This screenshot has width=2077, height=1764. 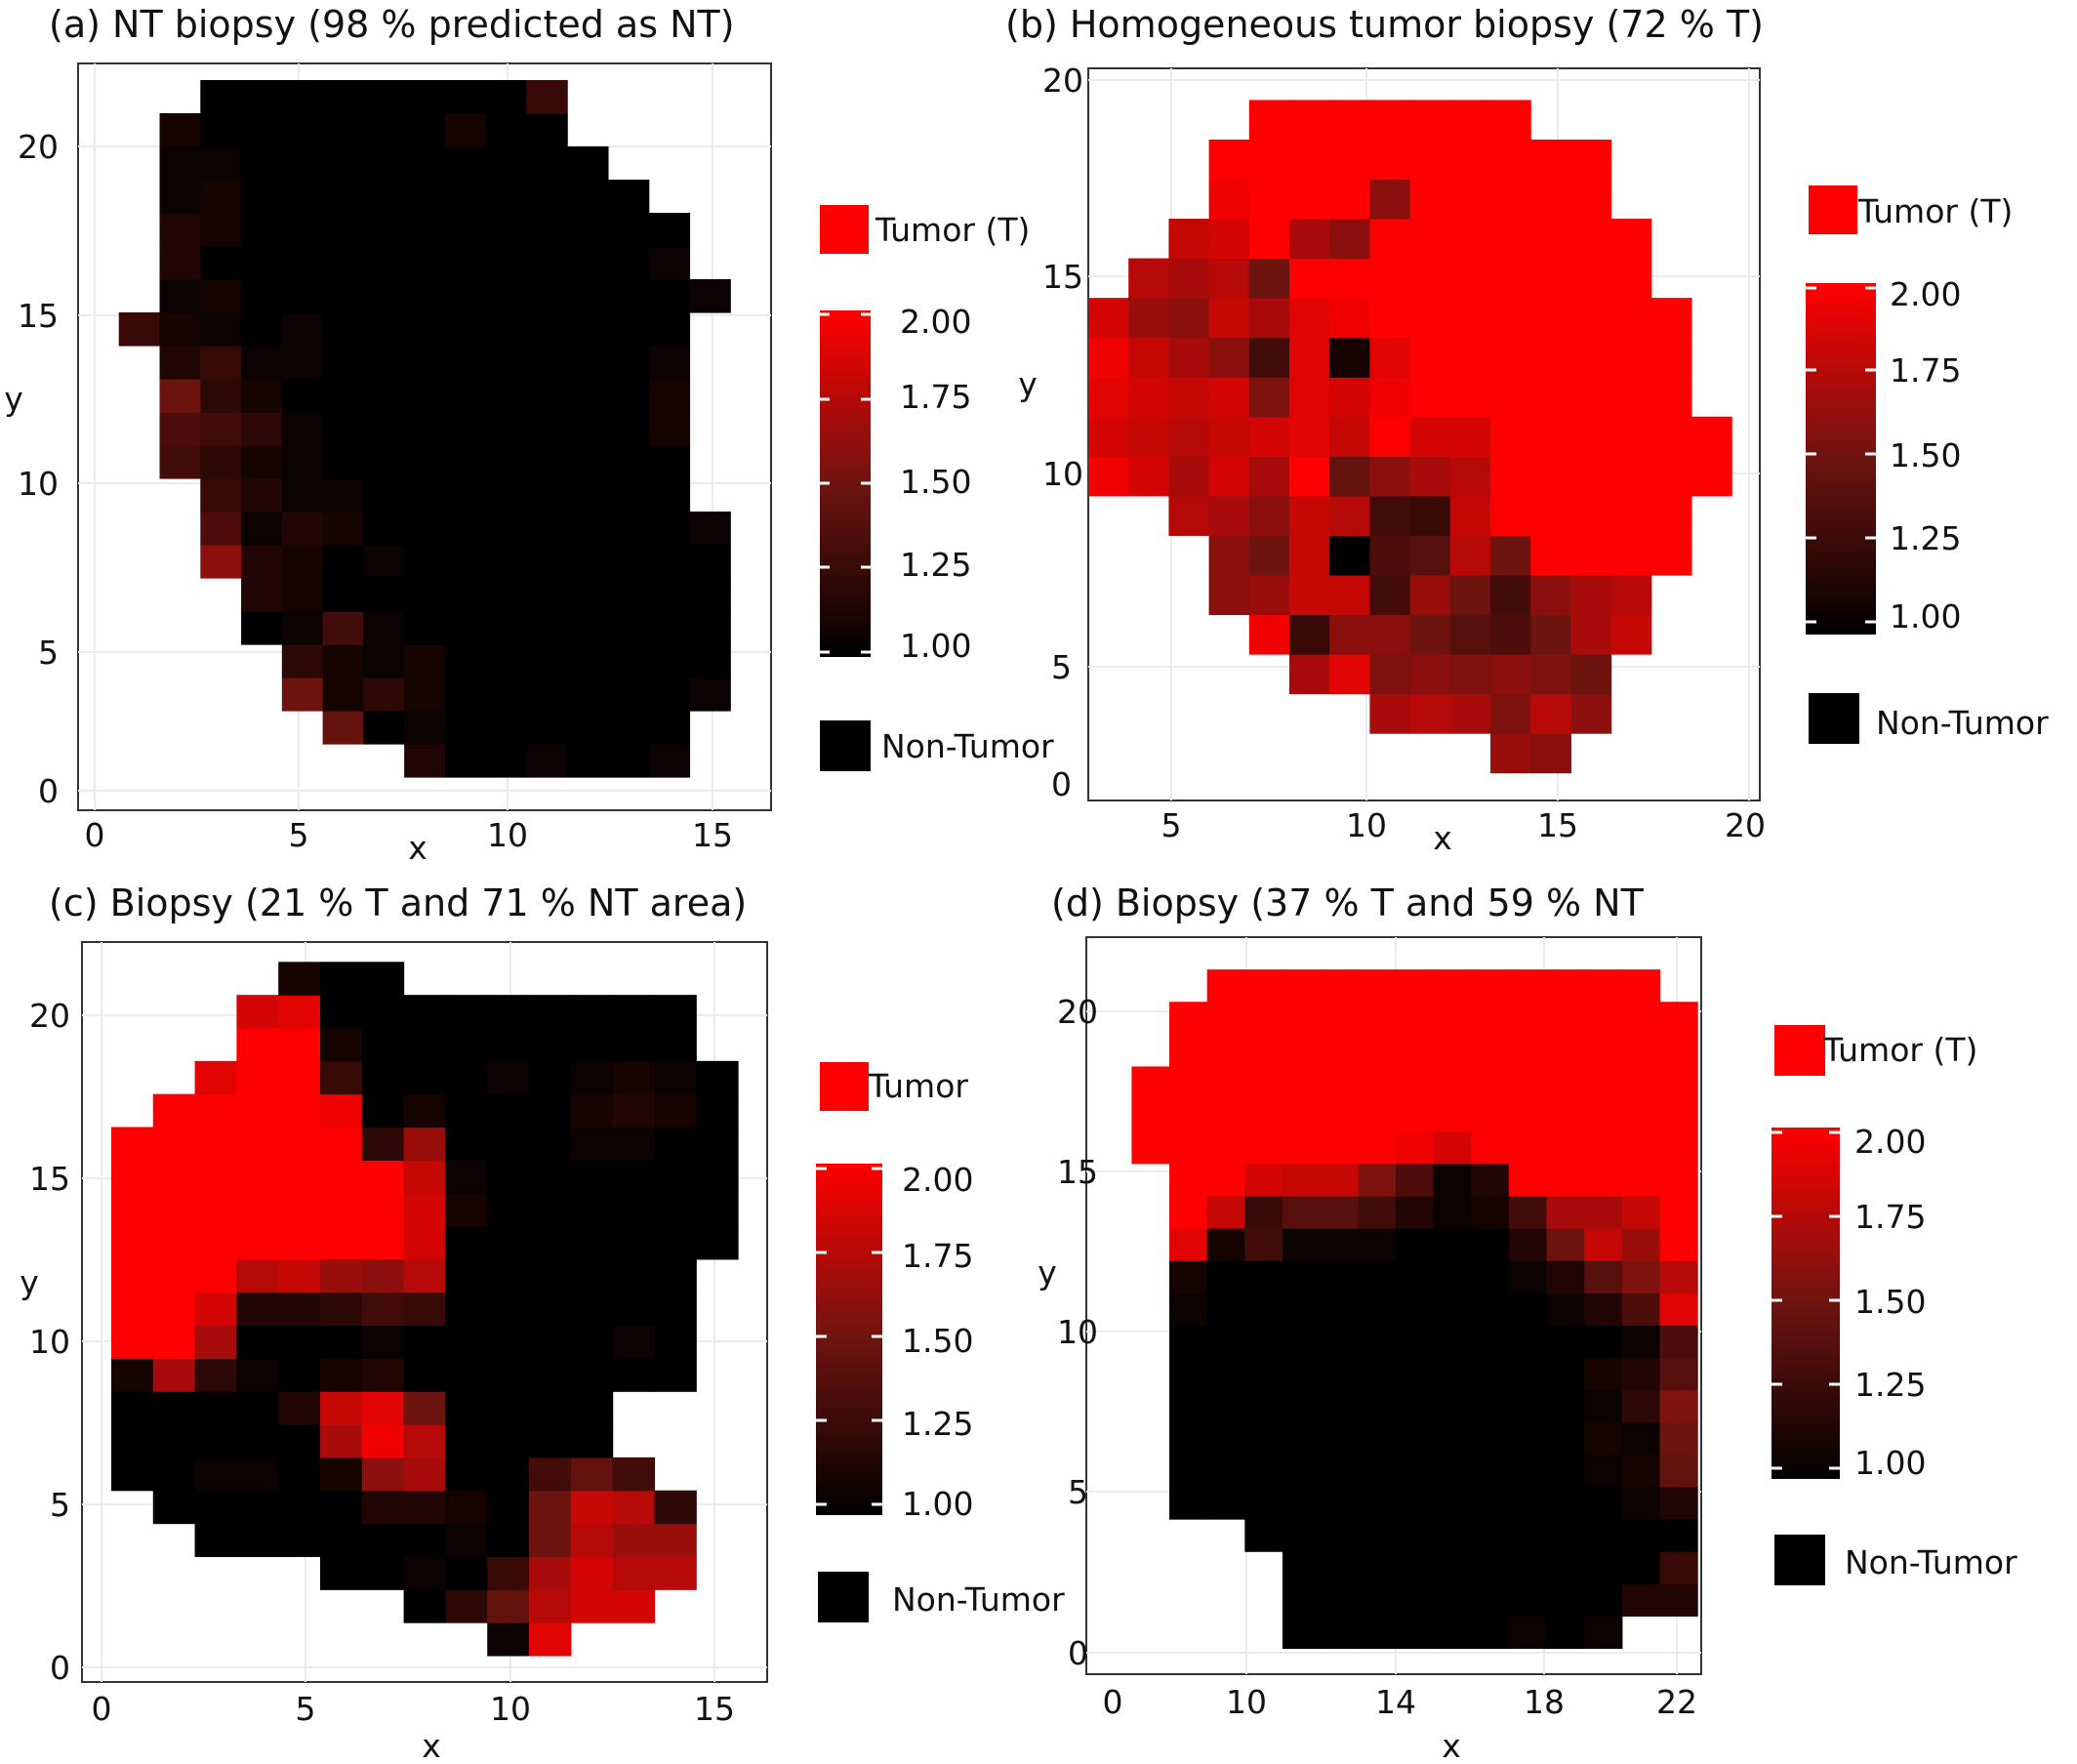 I want to click on panel-d-yticks: 0 5 10 15 20, so click(x=1077, y=1332).